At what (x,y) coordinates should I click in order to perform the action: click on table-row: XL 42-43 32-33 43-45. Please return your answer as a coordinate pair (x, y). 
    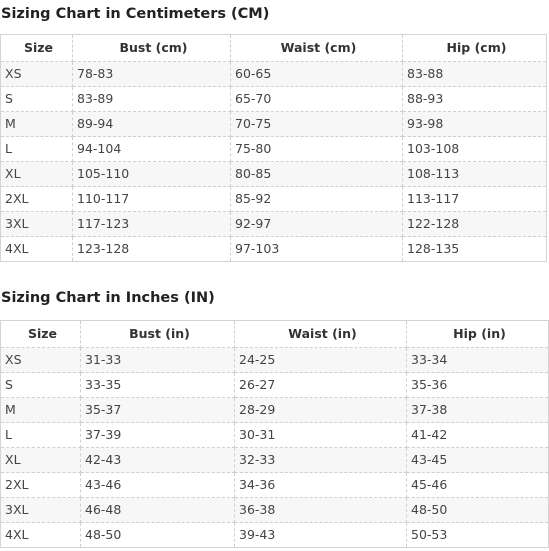
    Looking at the image, I should click on (274, 460).